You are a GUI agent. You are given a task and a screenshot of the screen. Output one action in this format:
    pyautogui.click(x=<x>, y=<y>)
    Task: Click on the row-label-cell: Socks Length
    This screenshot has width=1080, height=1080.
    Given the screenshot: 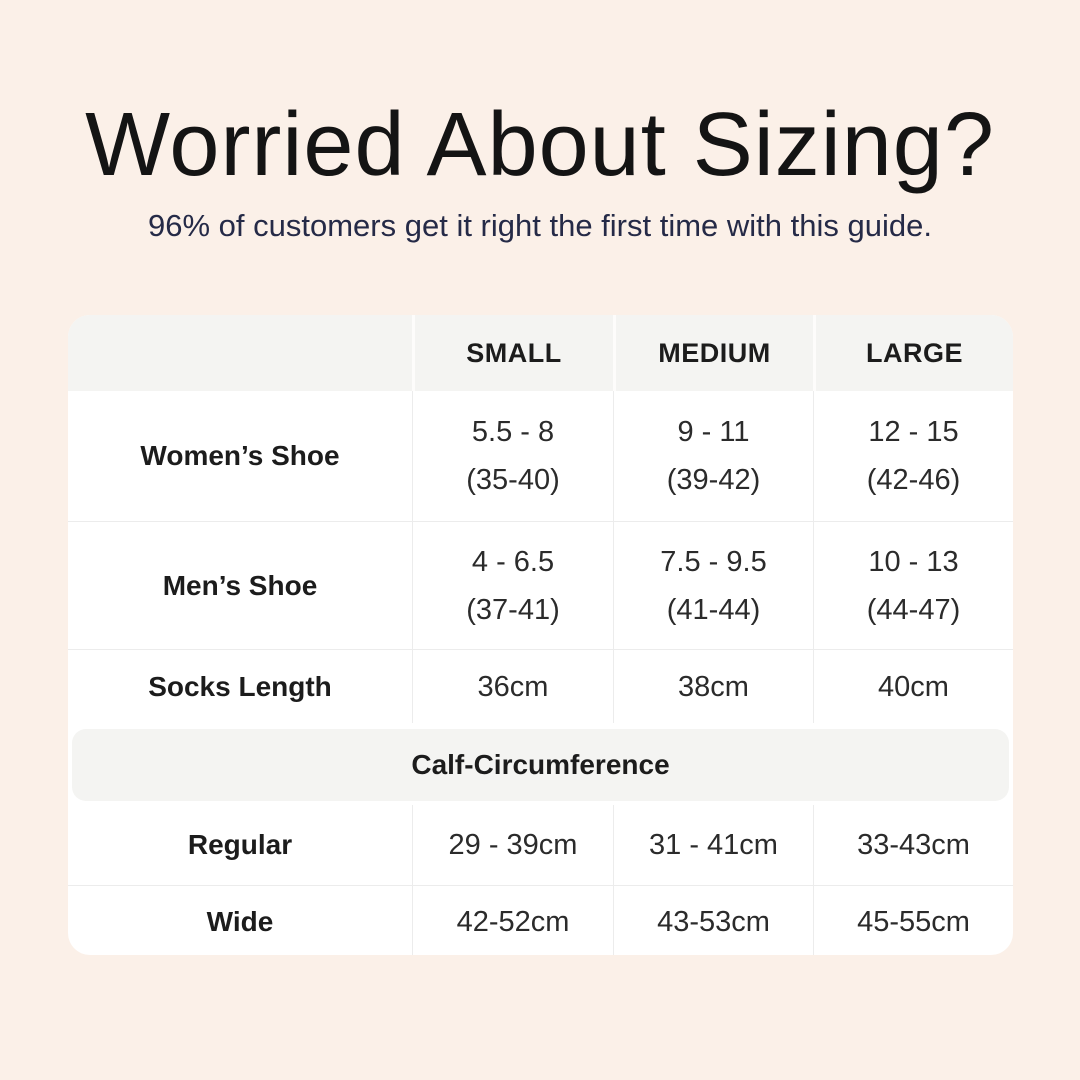 What is the action you would take?
    pyautogui.click(x=240, y=686)
    